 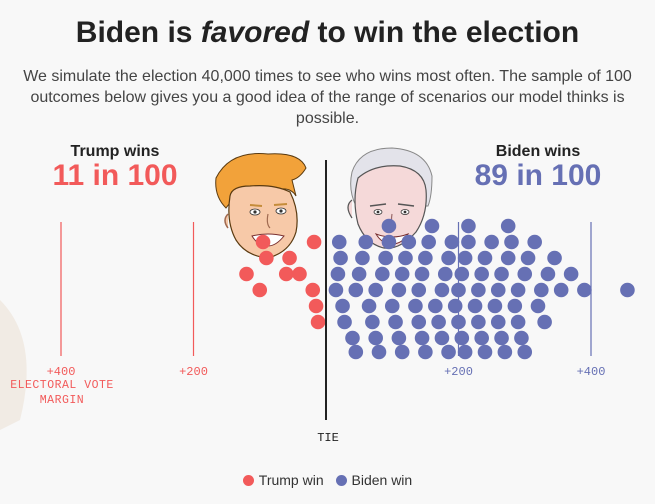 I want to click on headline-part-2: to win the election, so click(x=444, y=32).